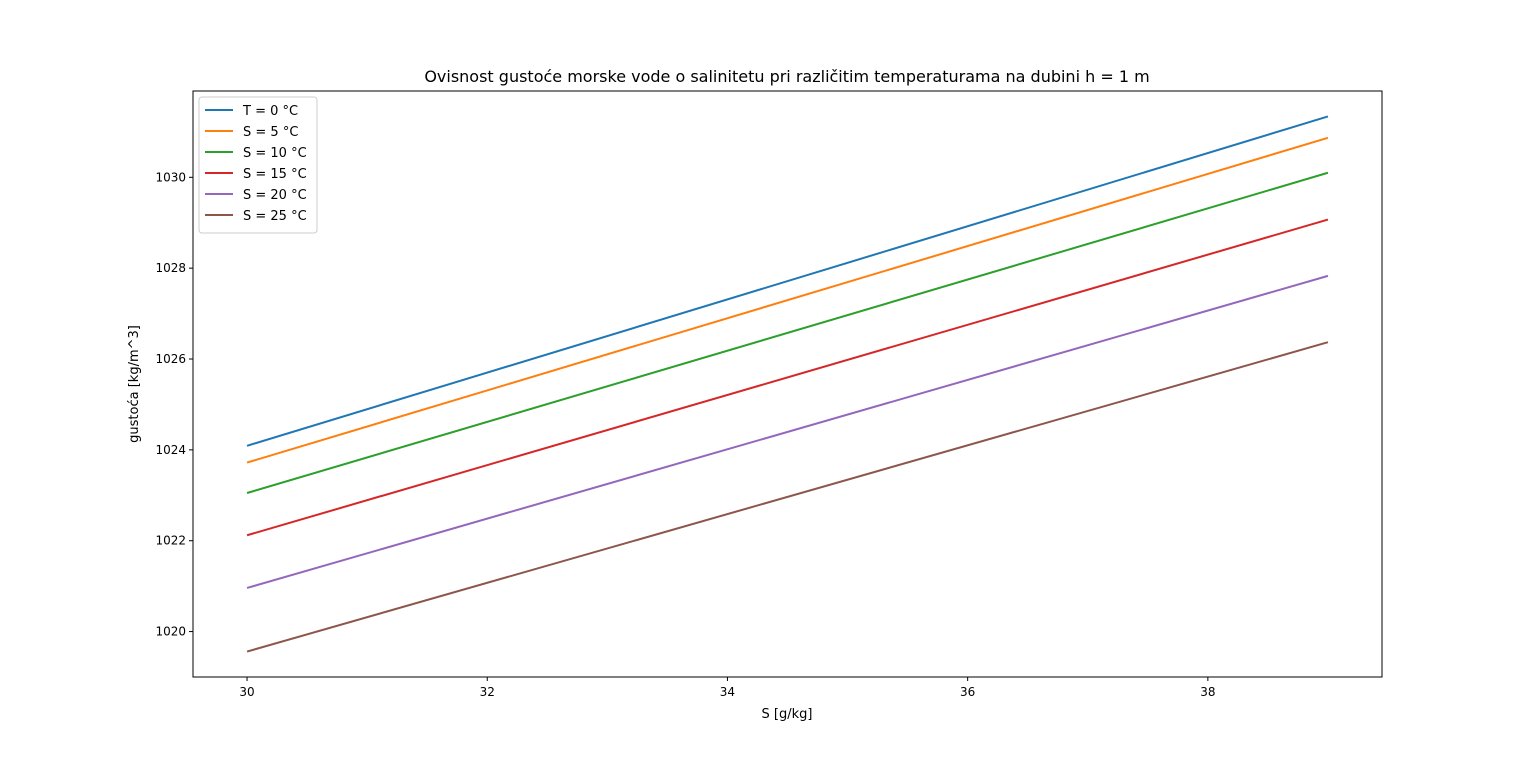  I want to click on x-tick-label-2: 34, so click(727, 692).